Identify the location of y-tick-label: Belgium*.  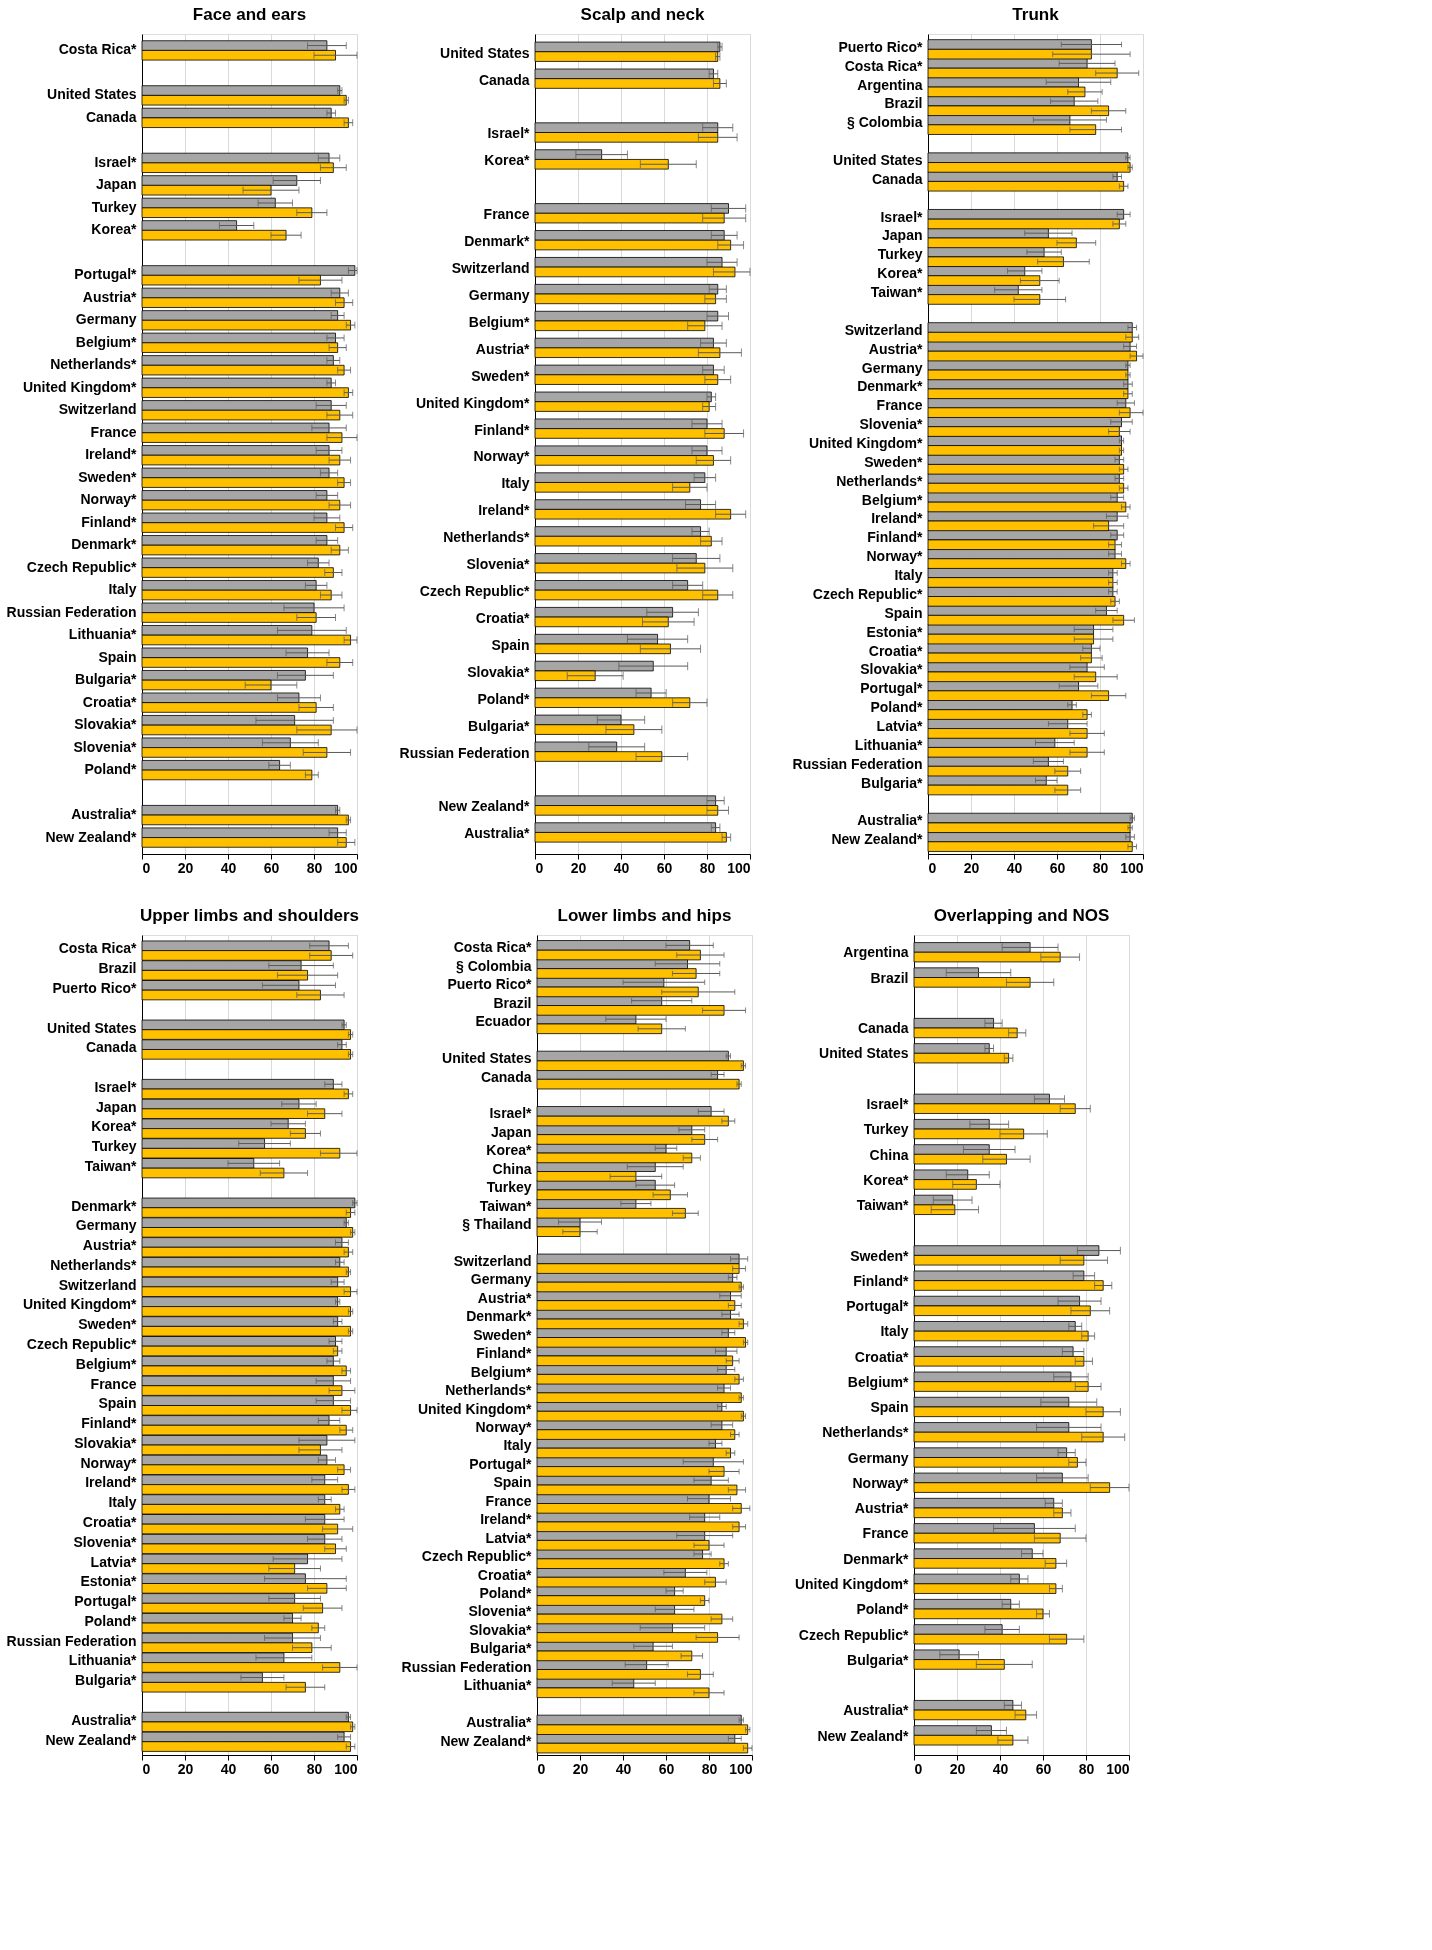
(892, 499).